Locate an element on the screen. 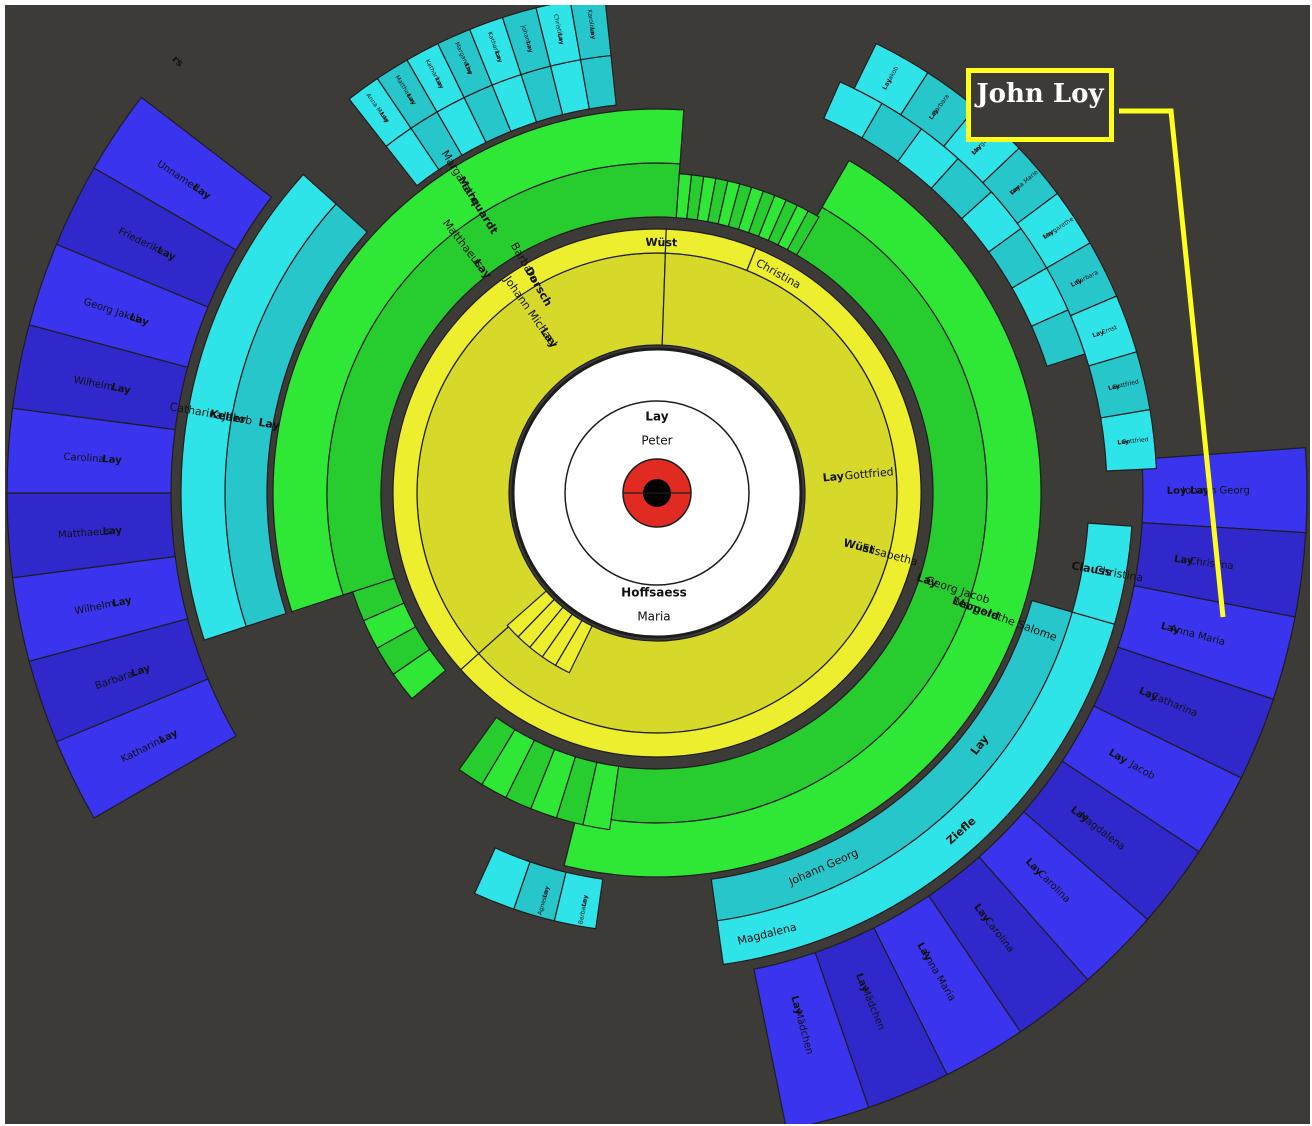 This screenshot has height=1126, width=1312. gen1-divider is located at coordinates (657, 493).